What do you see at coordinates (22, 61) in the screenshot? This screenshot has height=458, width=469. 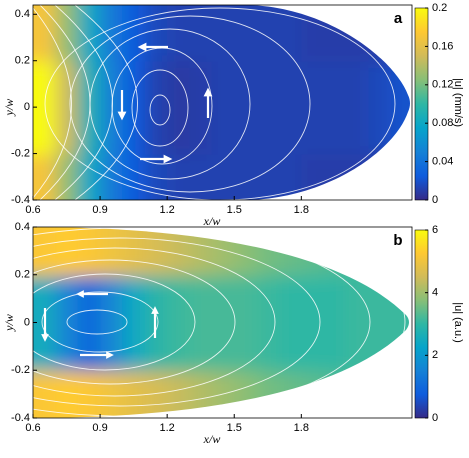 I see `y-tick-label: 0.2` at bounding box center [22, 61].